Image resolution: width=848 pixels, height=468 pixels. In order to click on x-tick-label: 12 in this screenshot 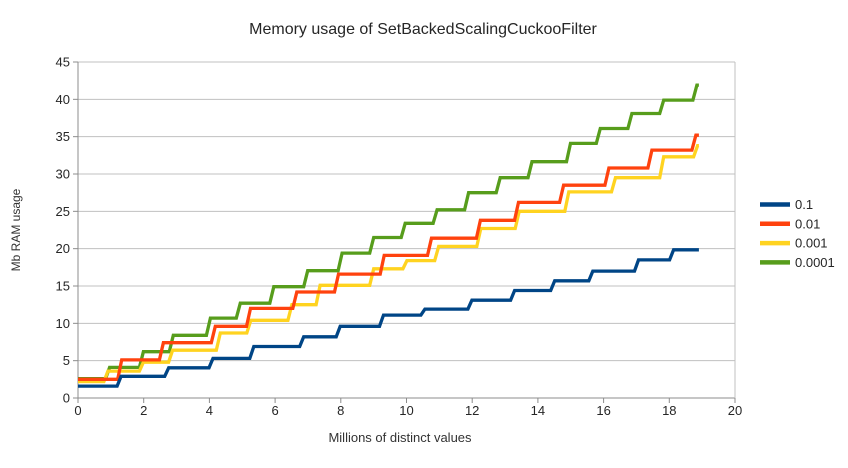, I will do `click(472, 410)`.